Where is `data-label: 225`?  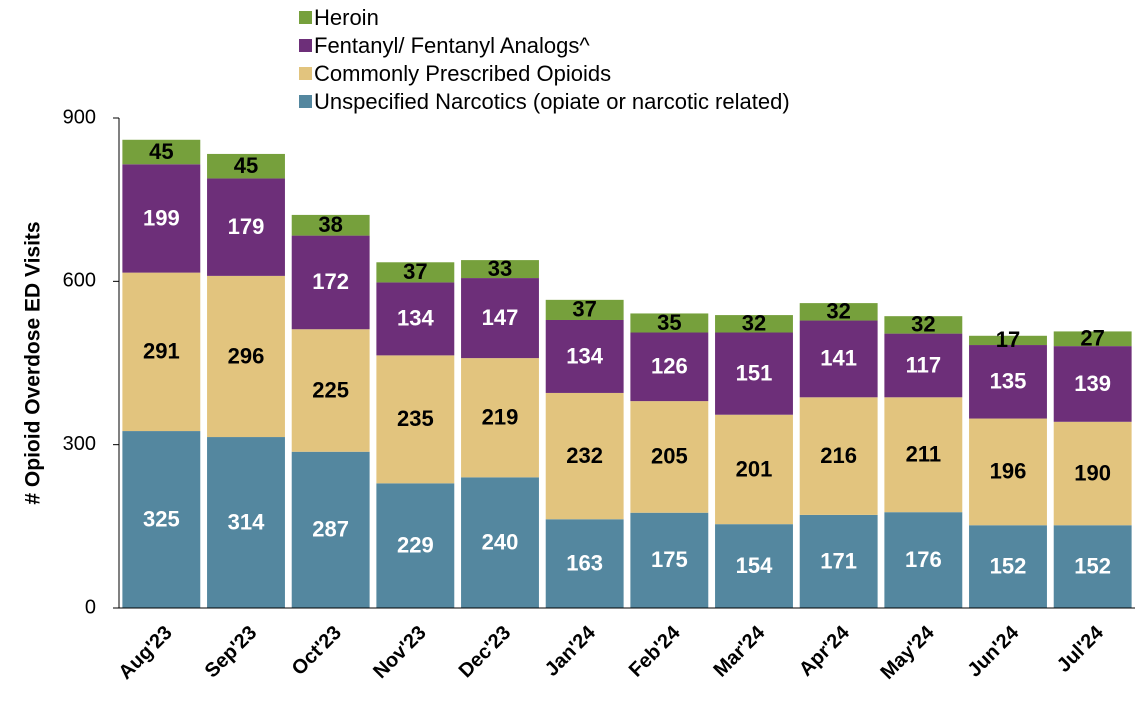
data-label: 225 is located at coordinates (330, 389).